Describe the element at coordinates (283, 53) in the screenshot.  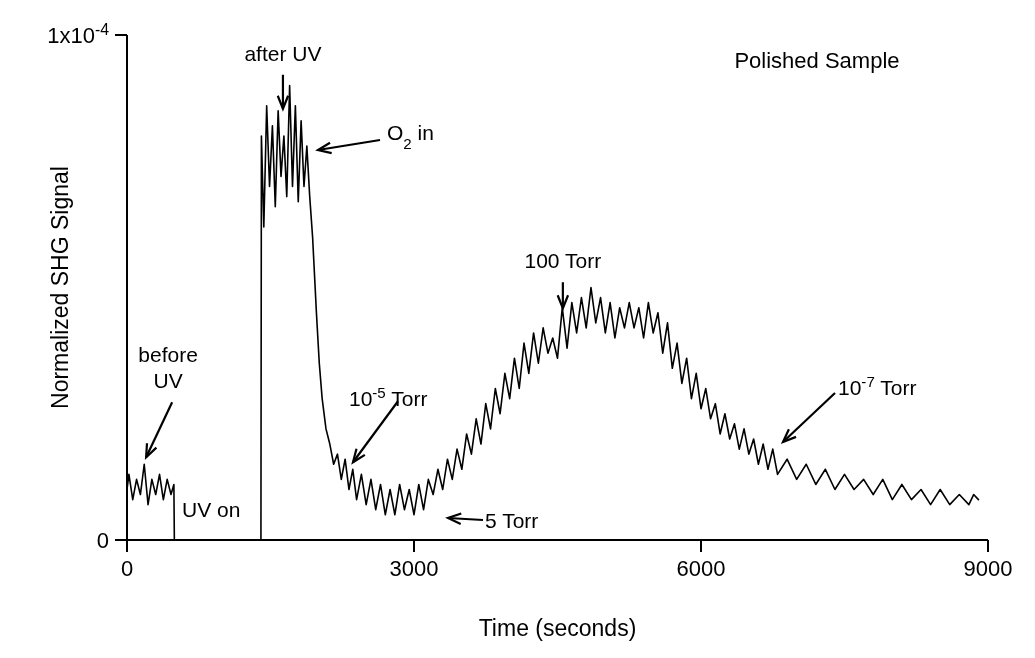
I see `annotation: after UV` at that location.